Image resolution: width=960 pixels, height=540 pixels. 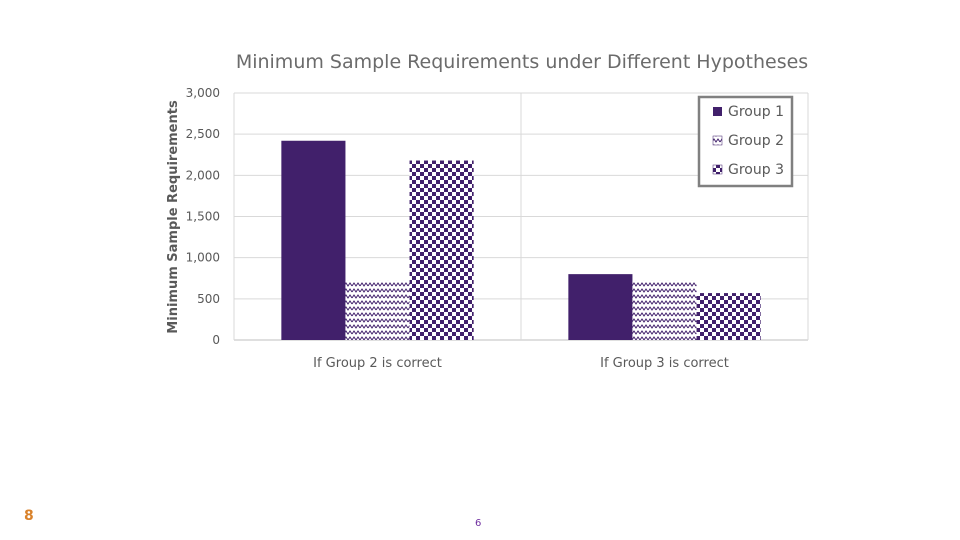 What do you see at coordinates (377, 363) in the screenshot?
I see `x-category-label: If Group 2 is correct` at bounding box center [377, 363].